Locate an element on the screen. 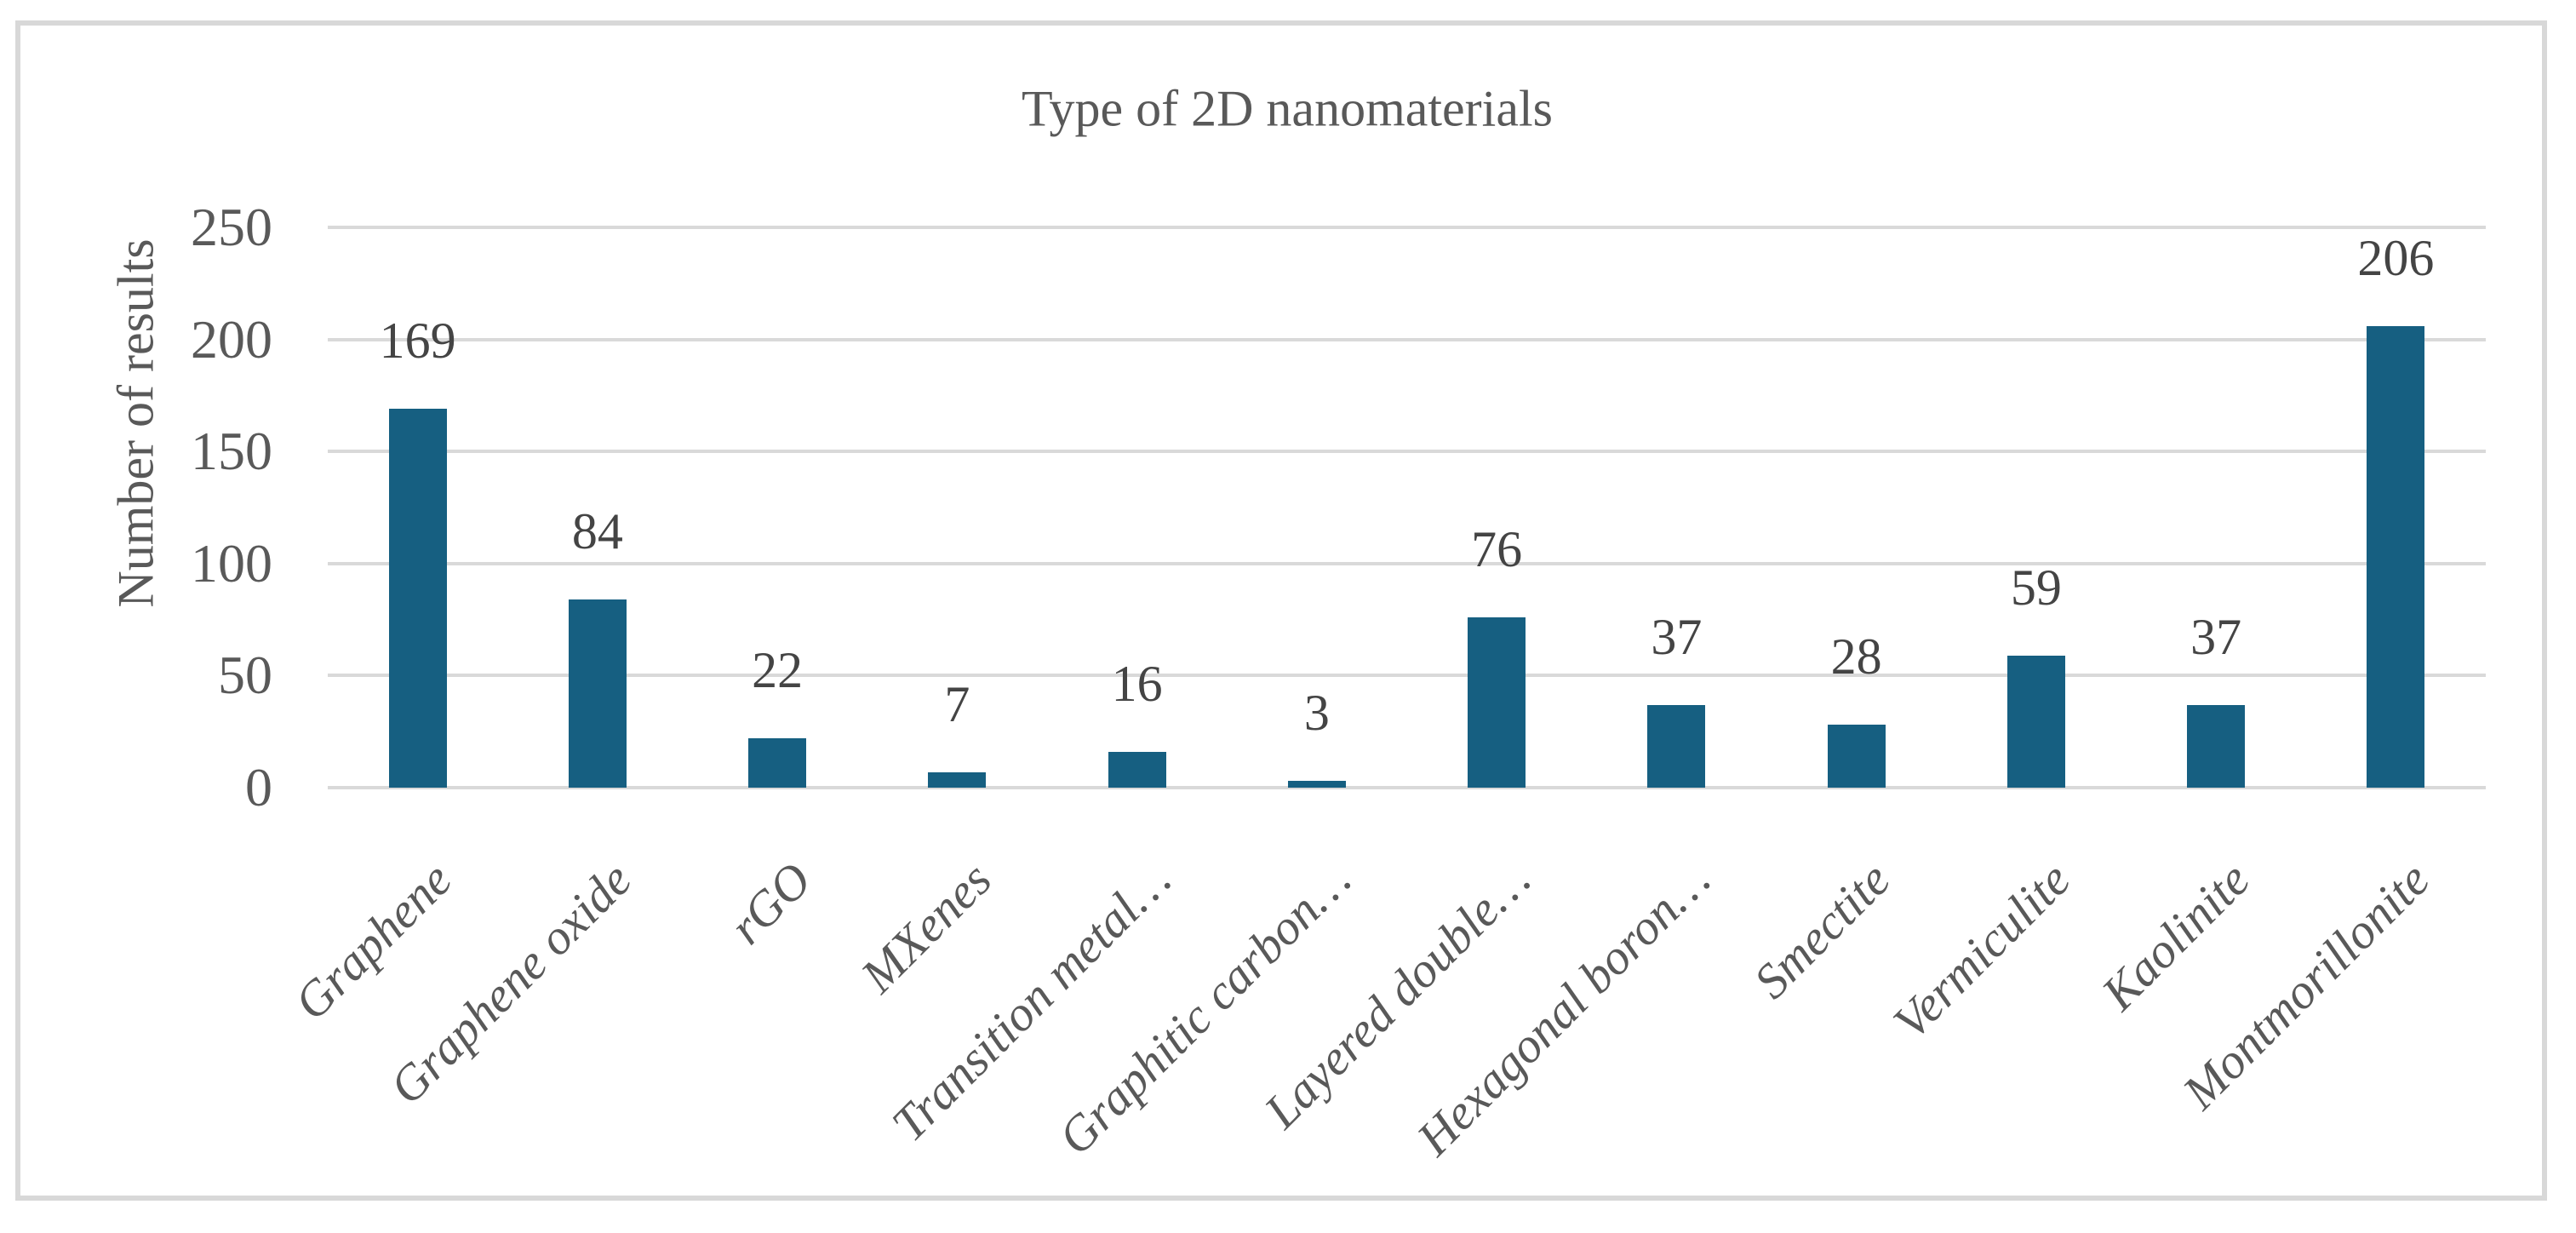 The height and width of the screenshot is (1233, 2576). bar-value-label: 84 is located at coordinates (597, 530).